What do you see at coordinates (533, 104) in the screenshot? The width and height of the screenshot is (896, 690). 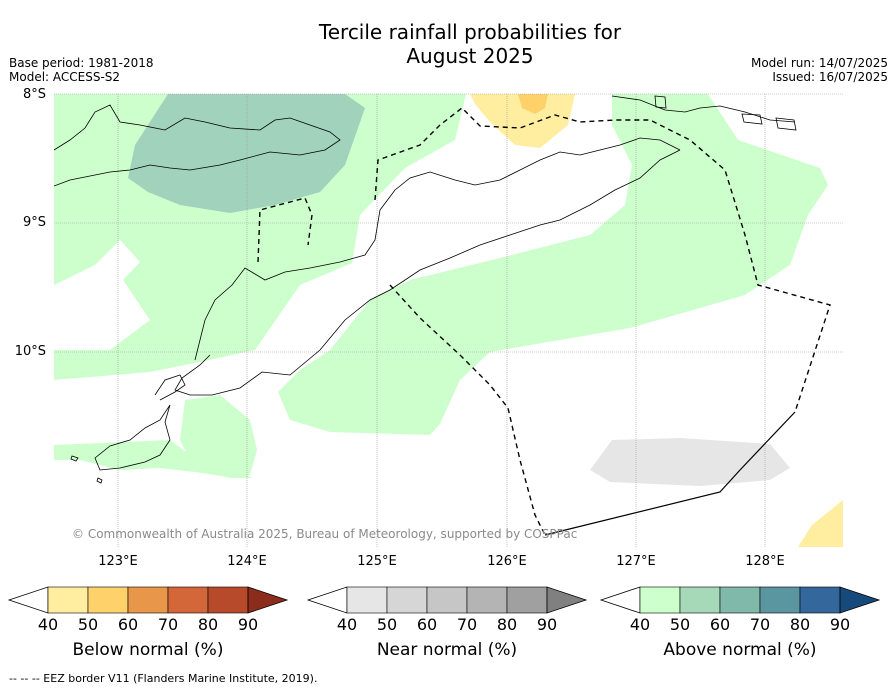 I see `below-normal-50-spot` at bounding box center [533, 104].